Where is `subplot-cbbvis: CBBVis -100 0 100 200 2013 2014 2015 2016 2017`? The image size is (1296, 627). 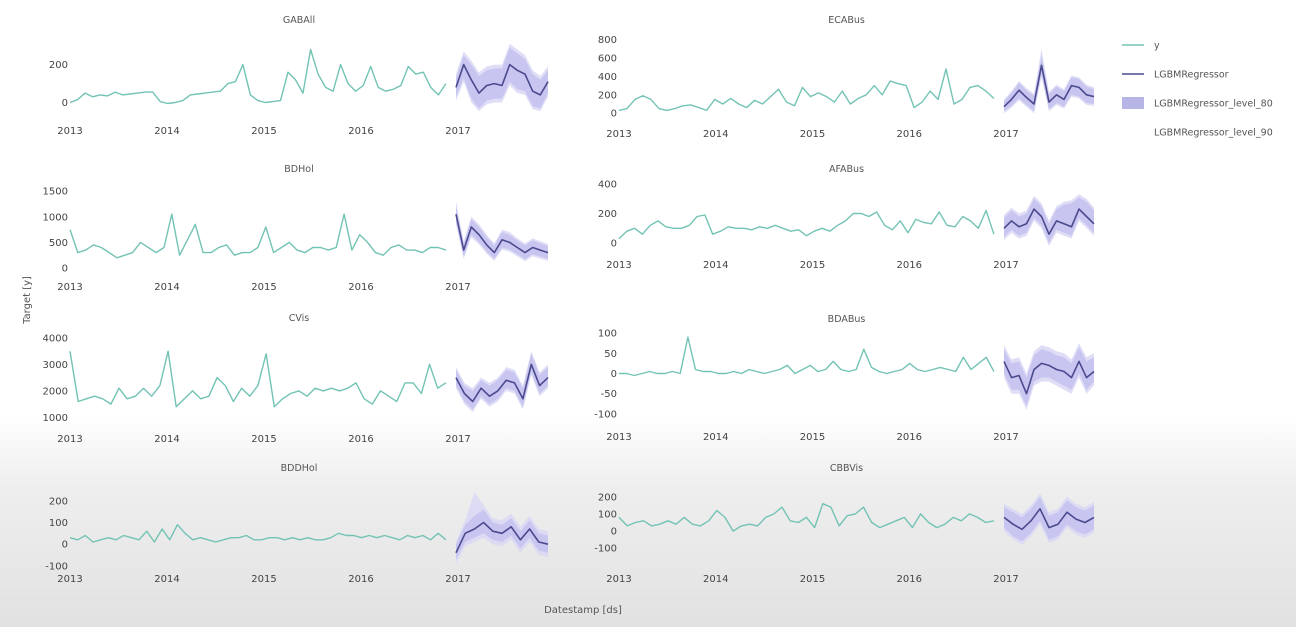
subplot-cbbvis: CBBVis -100 0 100 200 2013 2014 2015 2016 2017 is located at coordinates (844, 524).